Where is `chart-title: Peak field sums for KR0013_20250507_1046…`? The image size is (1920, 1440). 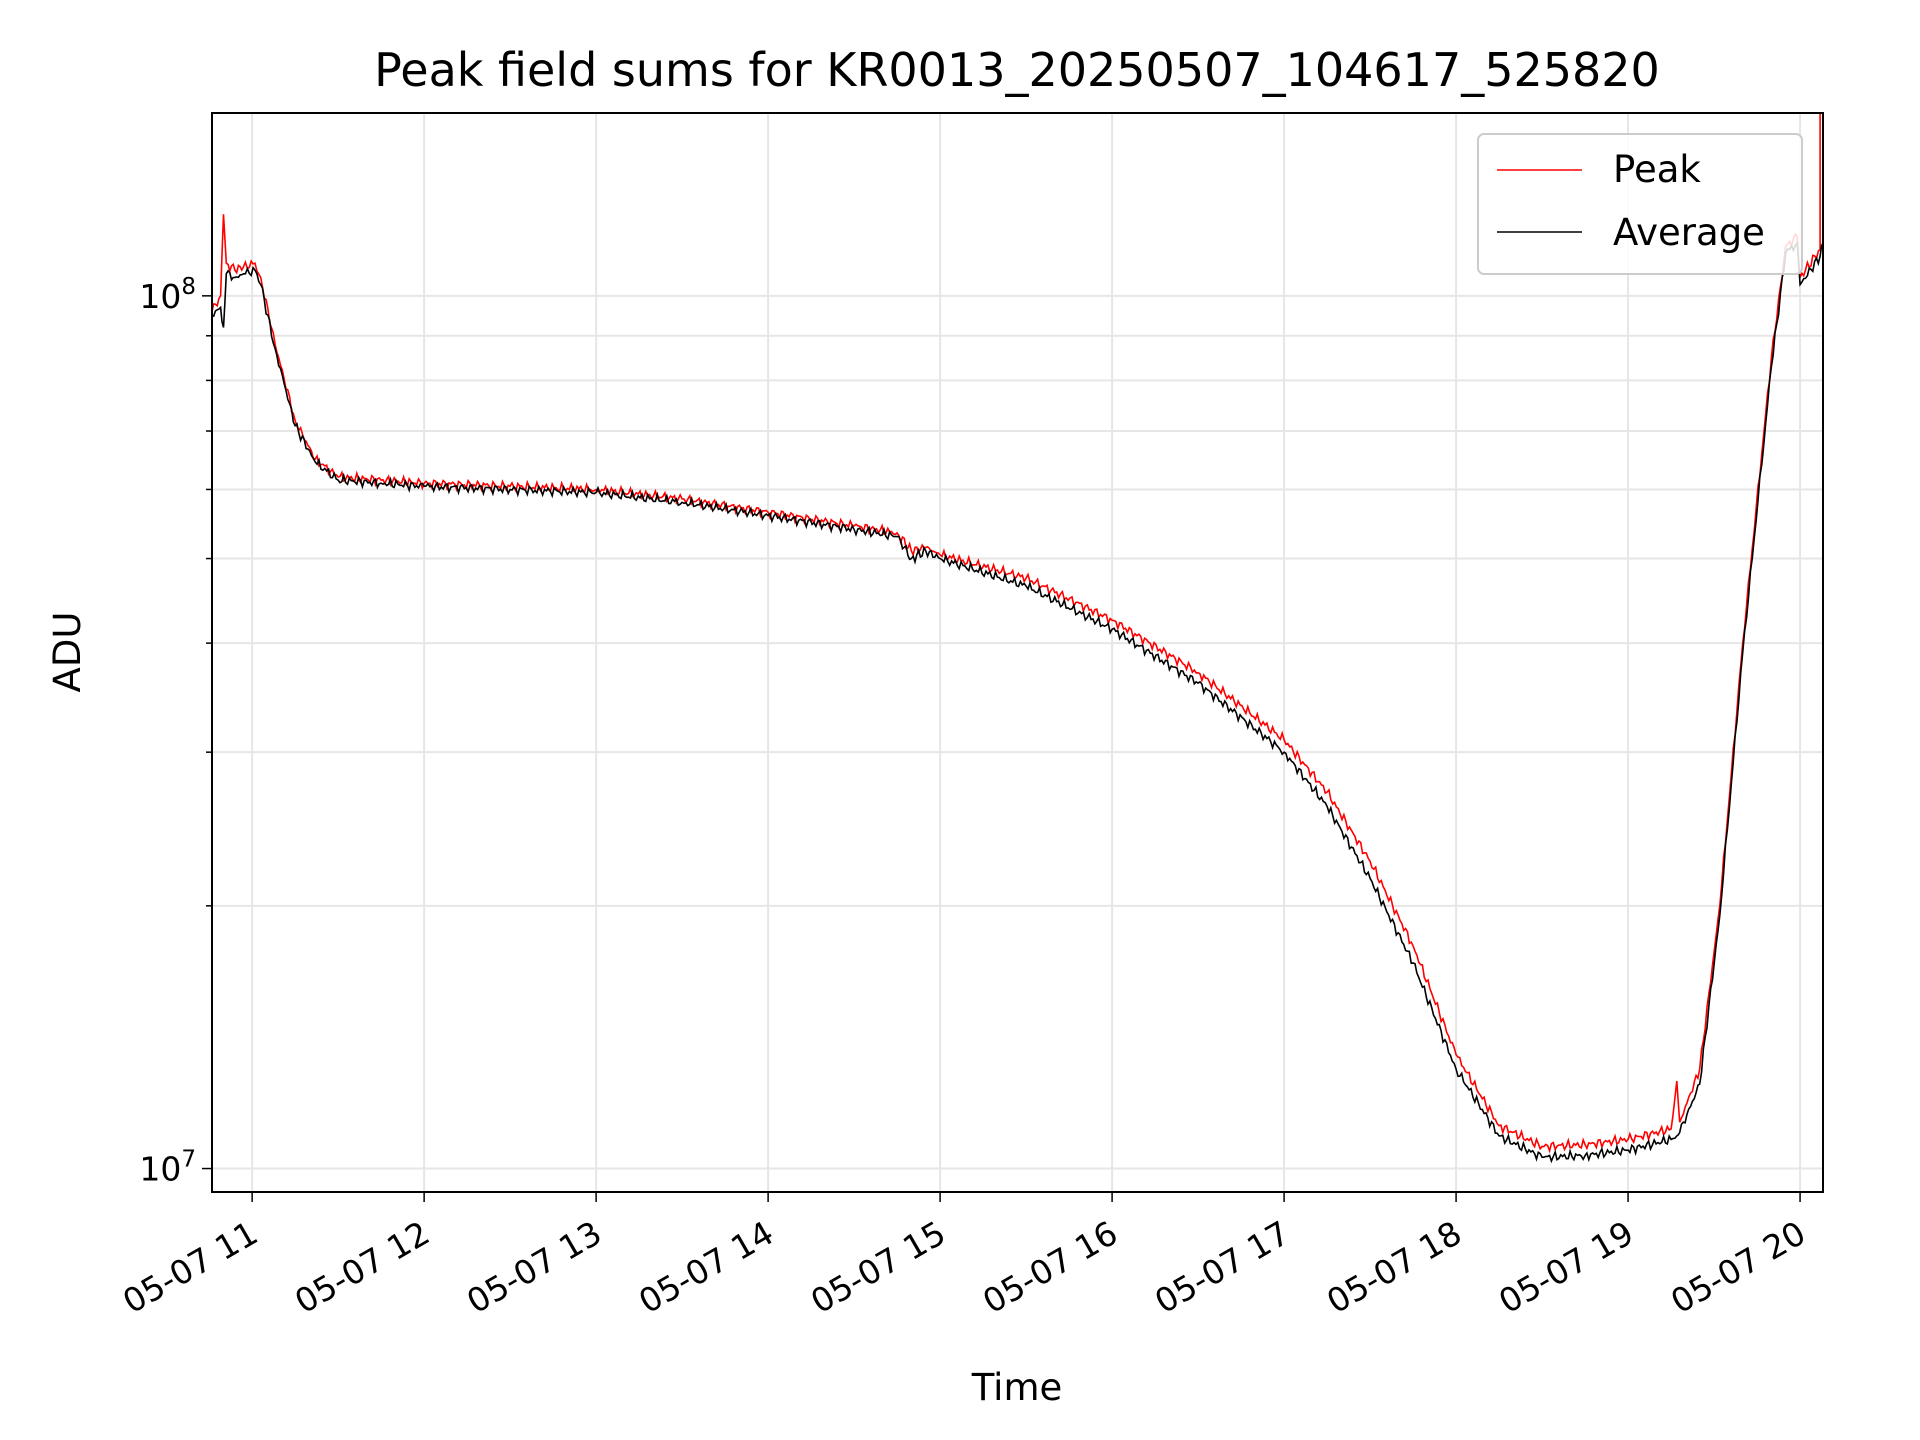 chart-title: Peak field sums for KR0013_20250507_1046… is located at coordinates (1017, 70).